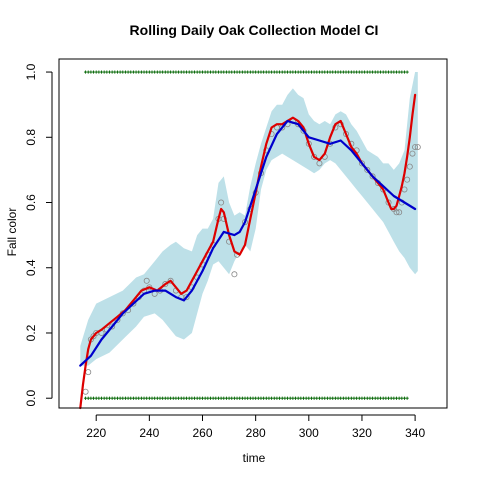 The image size is (480, 480). What do you see at coordinates (31, 202) in the screenshot?
I see `y-tick-label: 0.6` at bounding box center [31, 202].